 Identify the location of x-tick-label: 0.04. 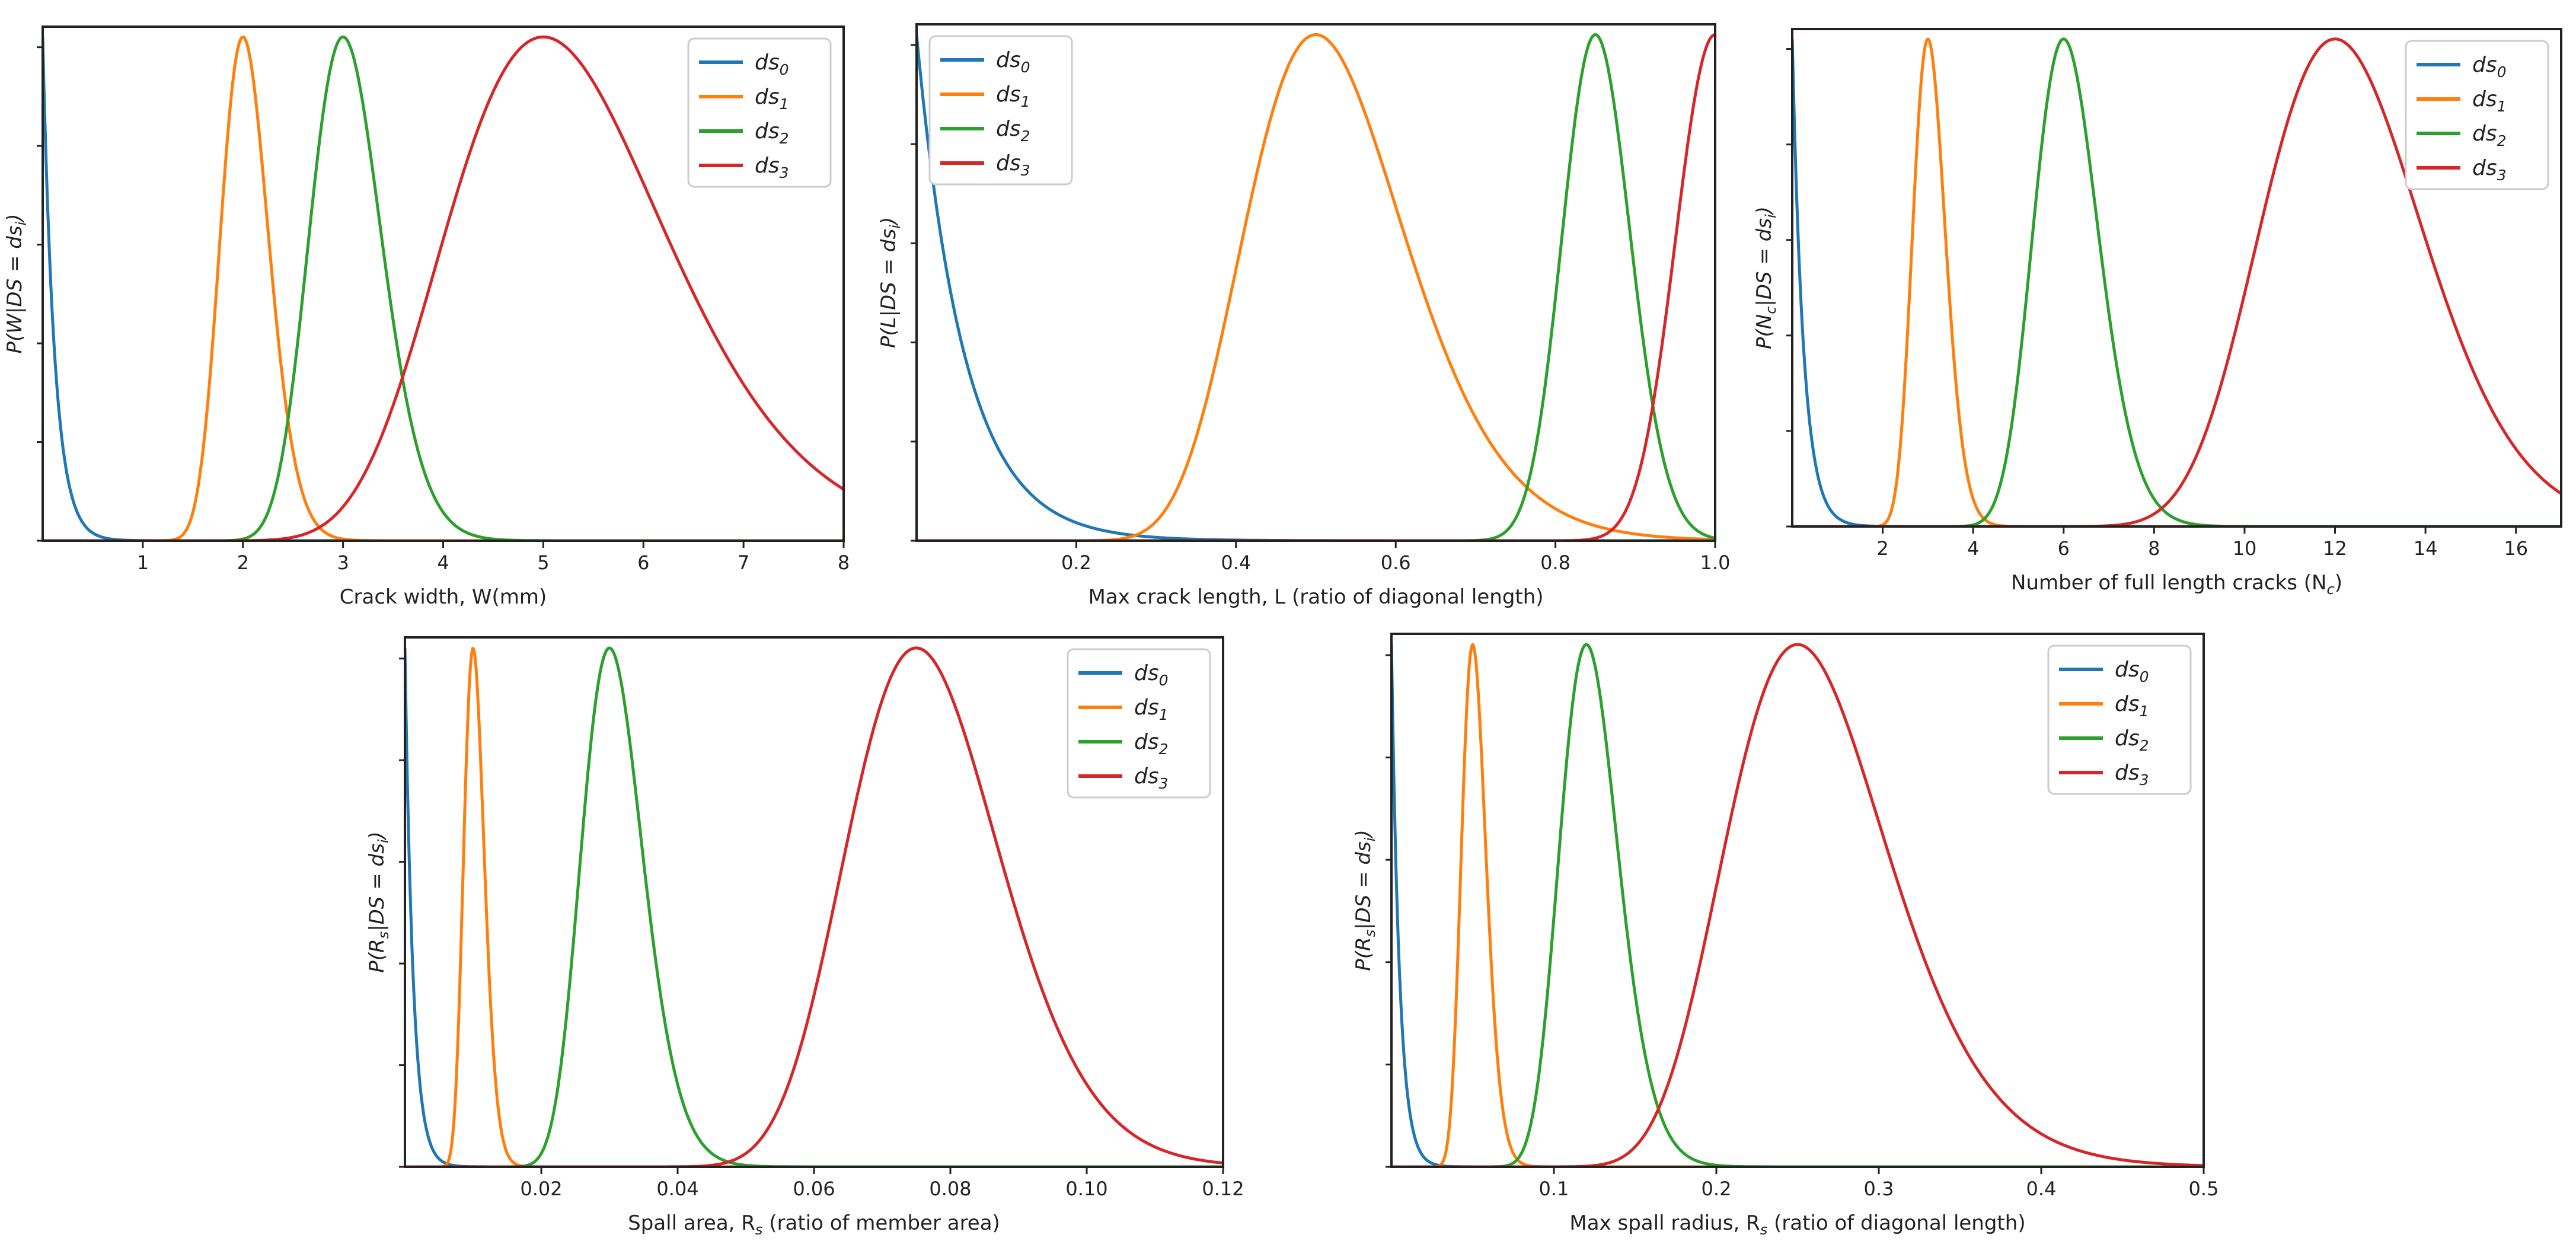
(677, 1189).